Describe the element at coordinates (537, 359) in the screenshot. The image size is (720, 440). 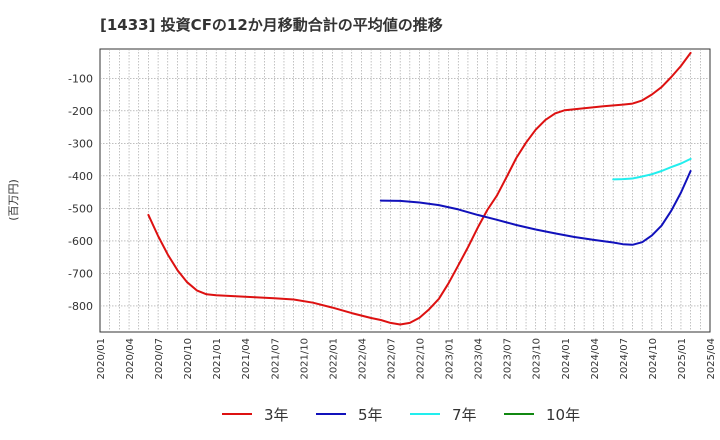
I see `x-tick-label: 2023/10` at that location.